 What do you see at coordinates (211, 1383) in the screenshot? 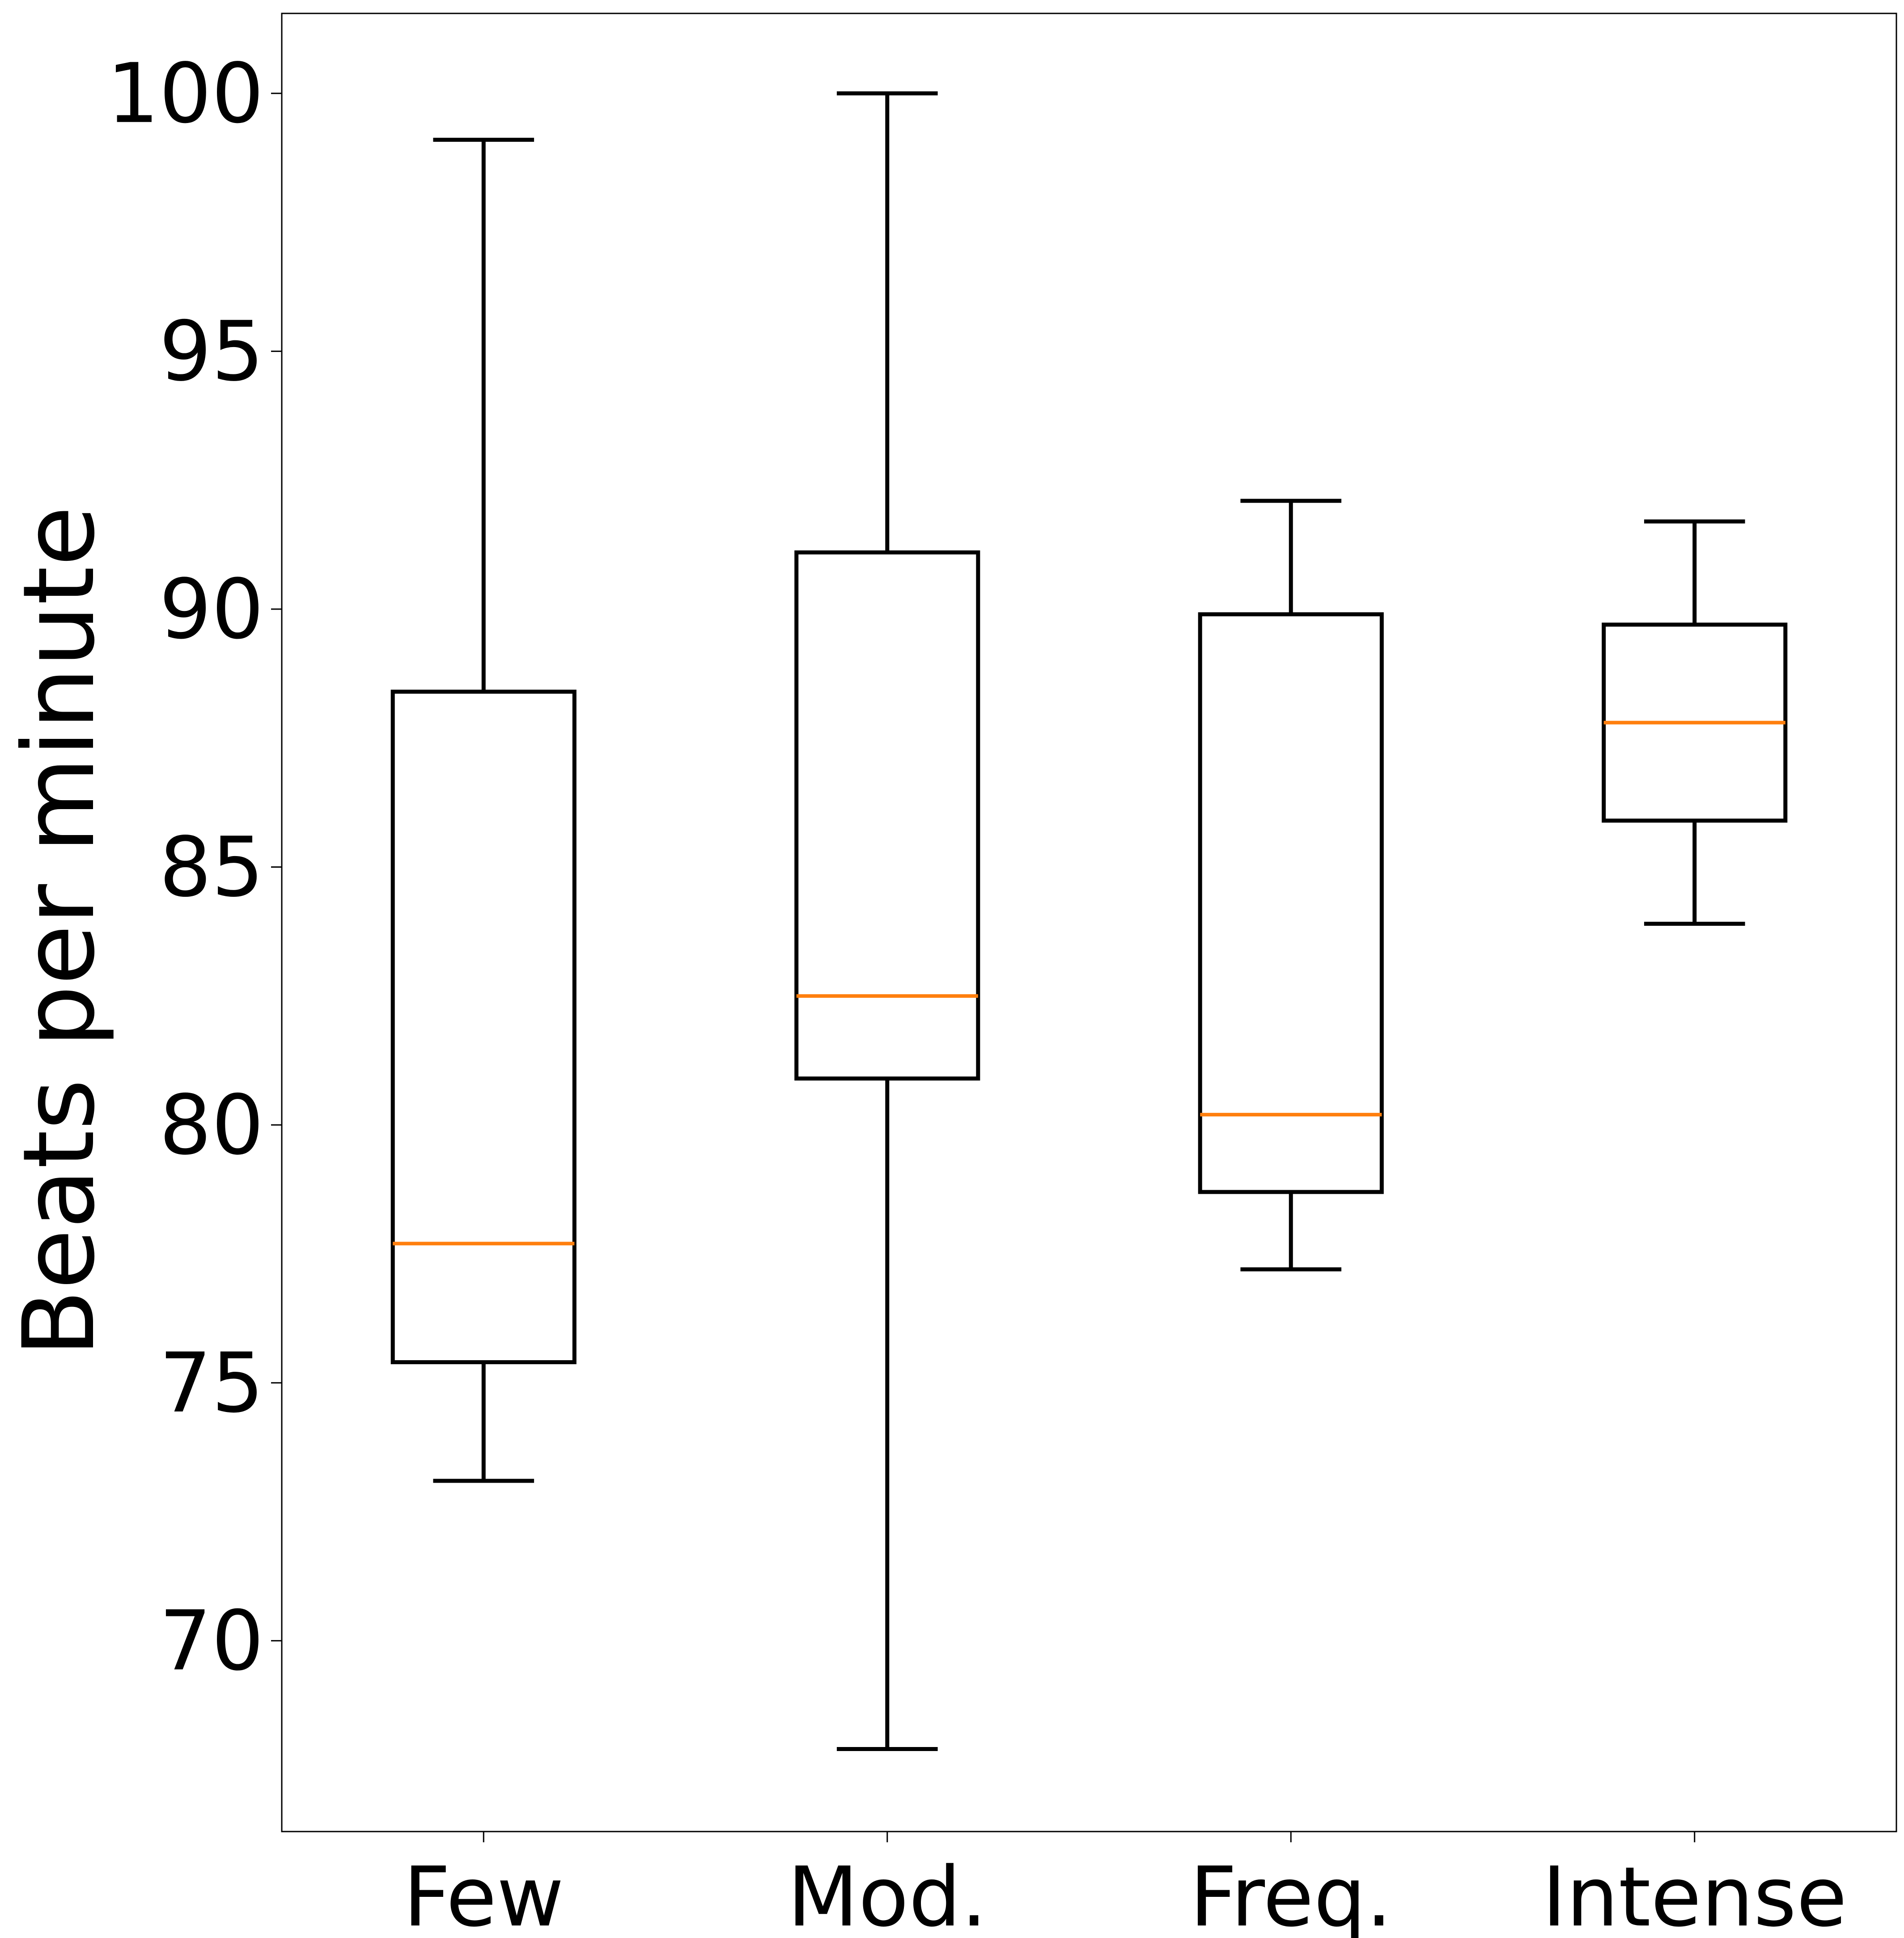
I see `y-tick-label: 75` at bounding box center [211, 1383].